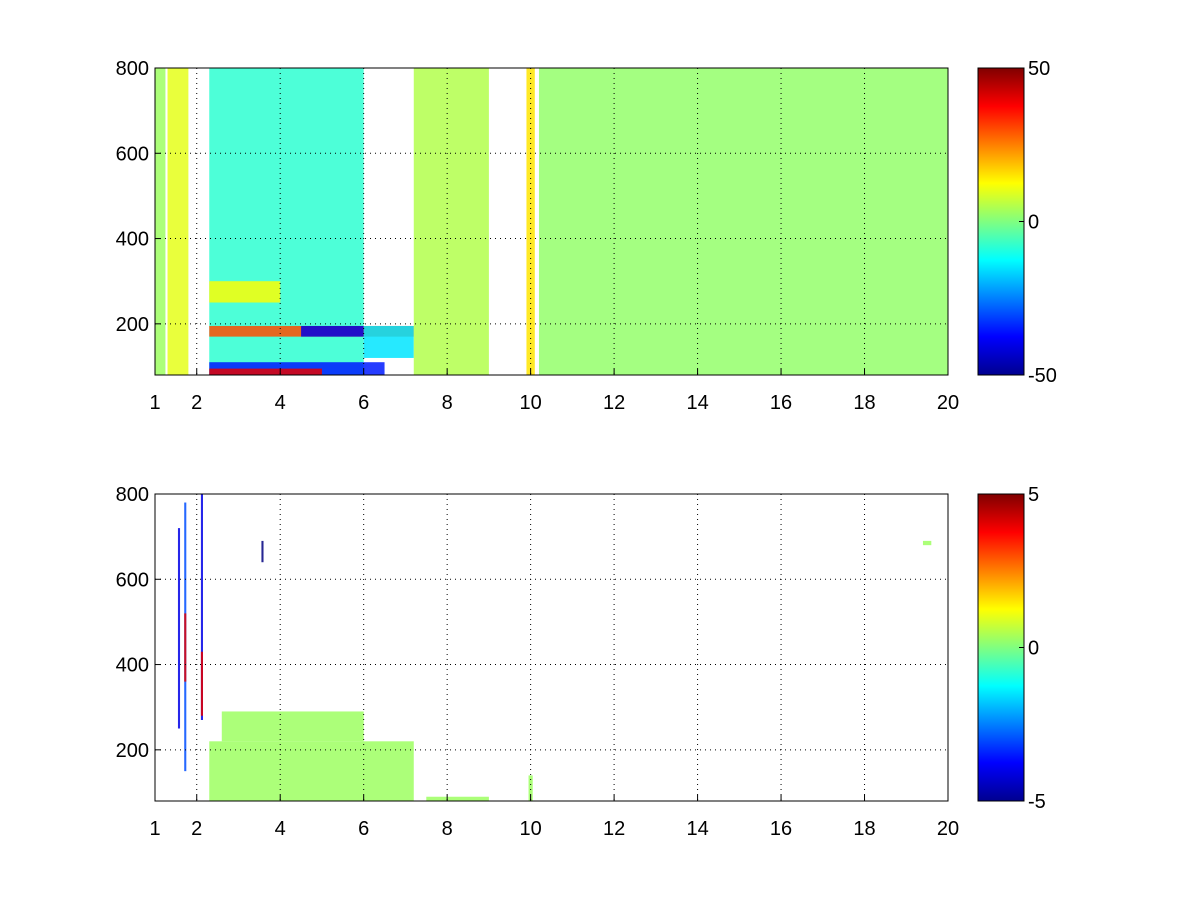 This screenshot has width=1200, height=900. I want to click on top-y-ticks: 200 400 600 800, so click(138, 197).